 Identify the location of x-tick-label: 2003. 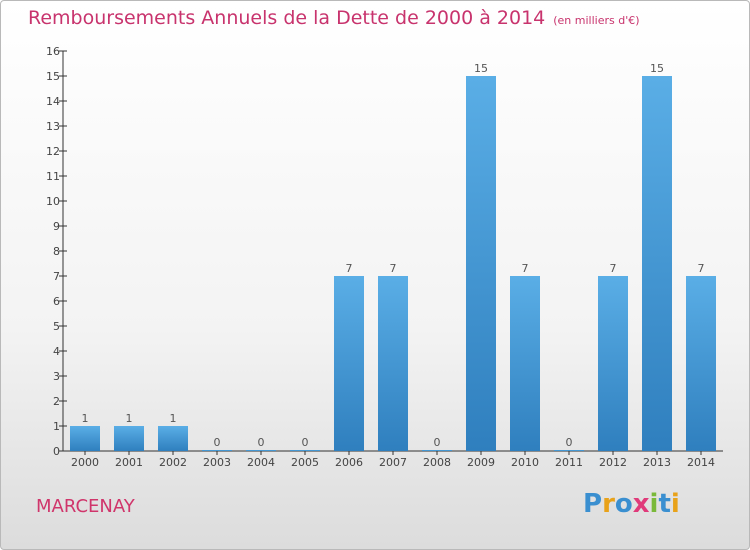
(217, 462).